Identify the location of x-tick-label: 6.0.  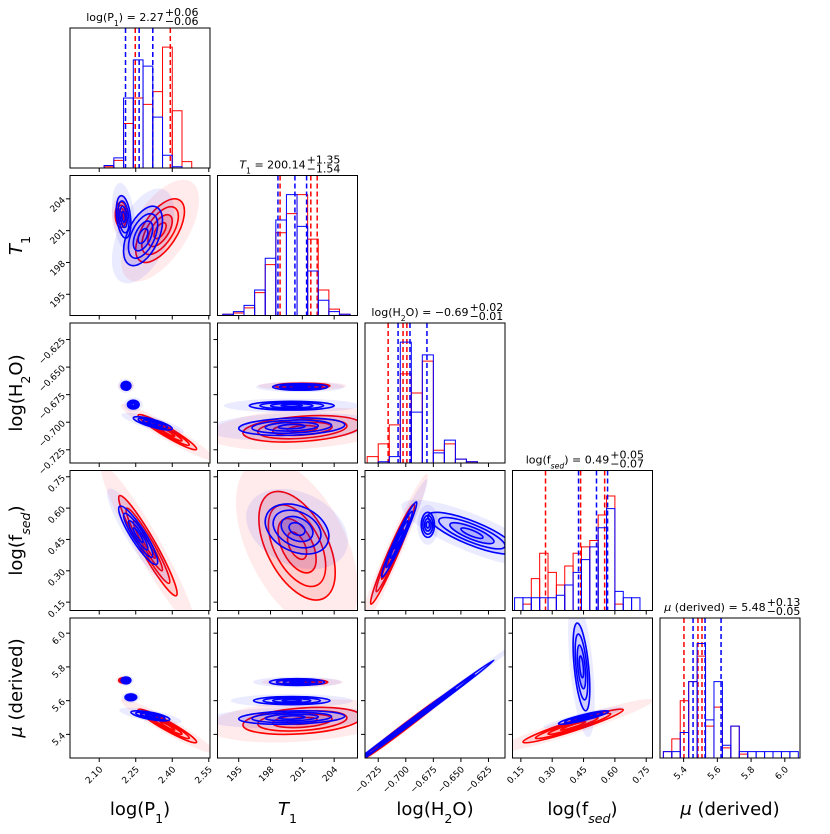
(782, 773).